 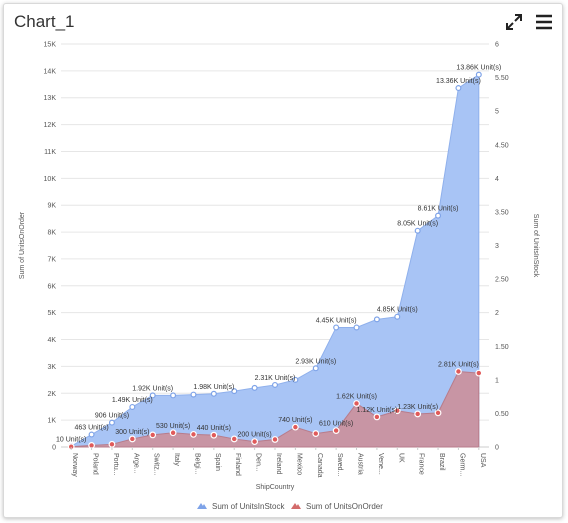 I want to click on y-left-tick-label: 4K, so click(x=51, y=340).